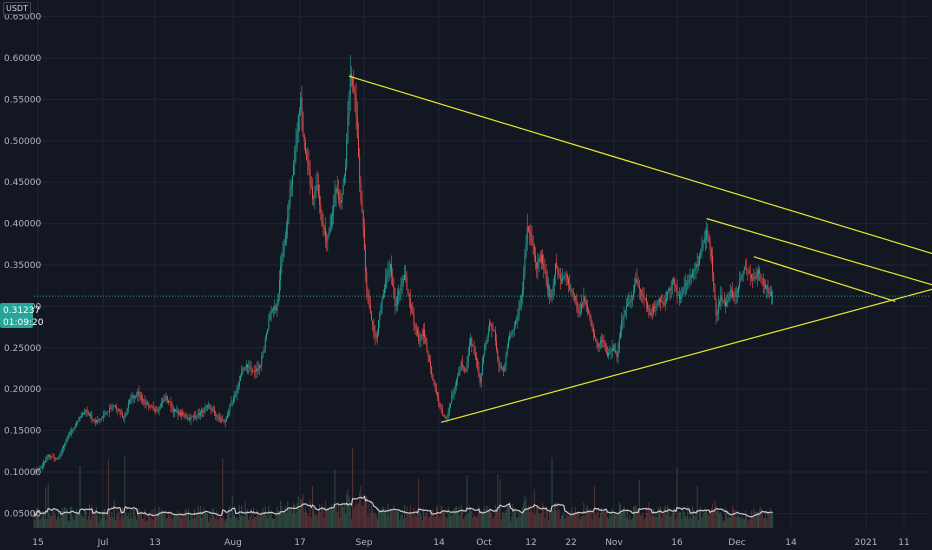 This screenshot has width=932, height=550. Describe the element at coordinates (470, 543) in the screenshot. I see `time-axis: 15 Jul 13 Aug 17 Sep 14 Oct 12 22 Nov 16 Dec 14 2021 11` at that location.